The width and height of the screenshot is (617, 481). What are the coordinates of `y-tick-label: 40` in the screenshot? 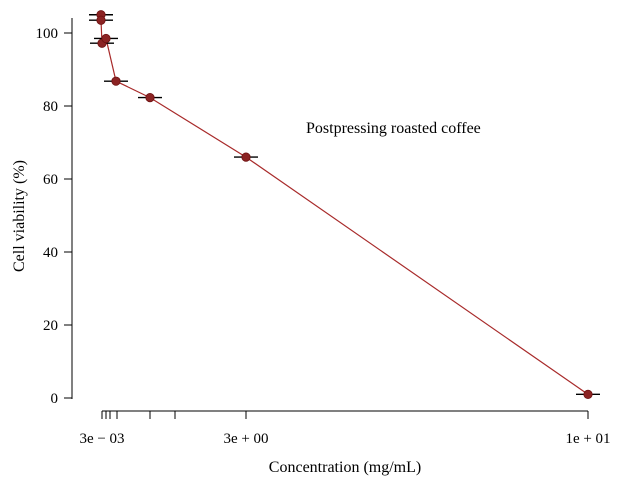 It's located at (50, 253).